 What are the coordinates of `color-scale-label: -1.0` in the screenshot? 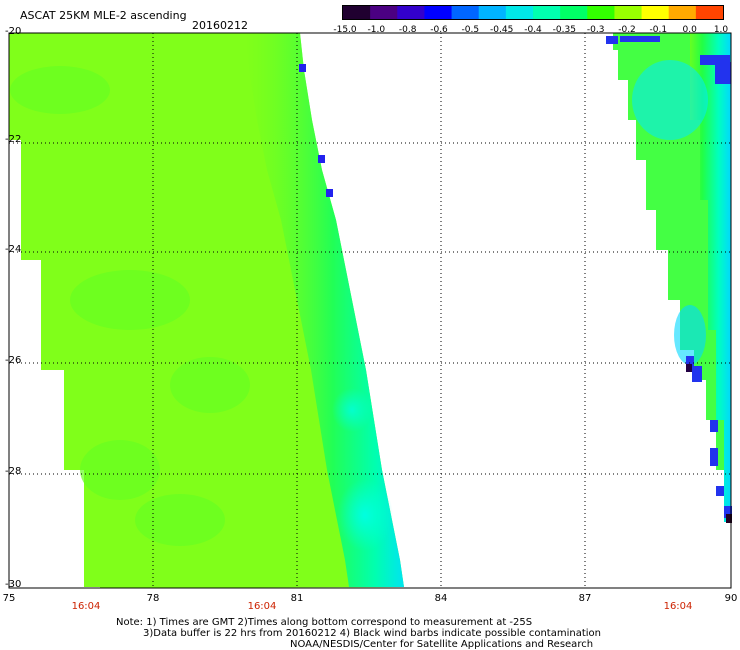 It's located at (376, 30).